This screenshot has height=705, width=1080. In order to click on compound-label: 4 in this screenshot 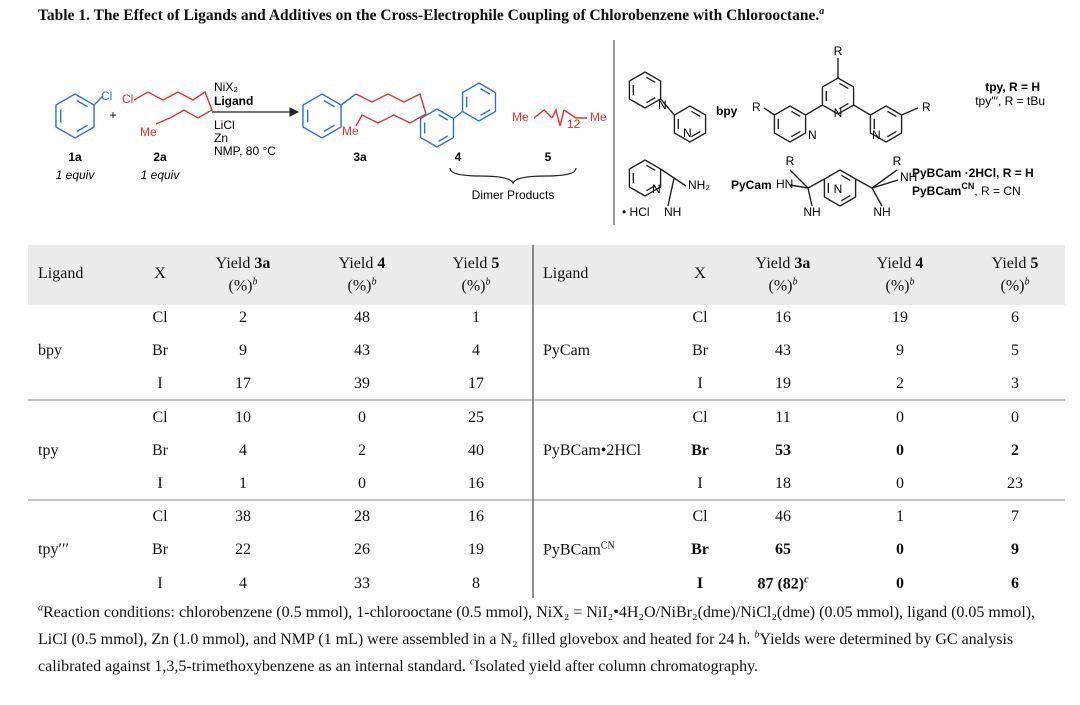, I will do `click(458, 157)`.